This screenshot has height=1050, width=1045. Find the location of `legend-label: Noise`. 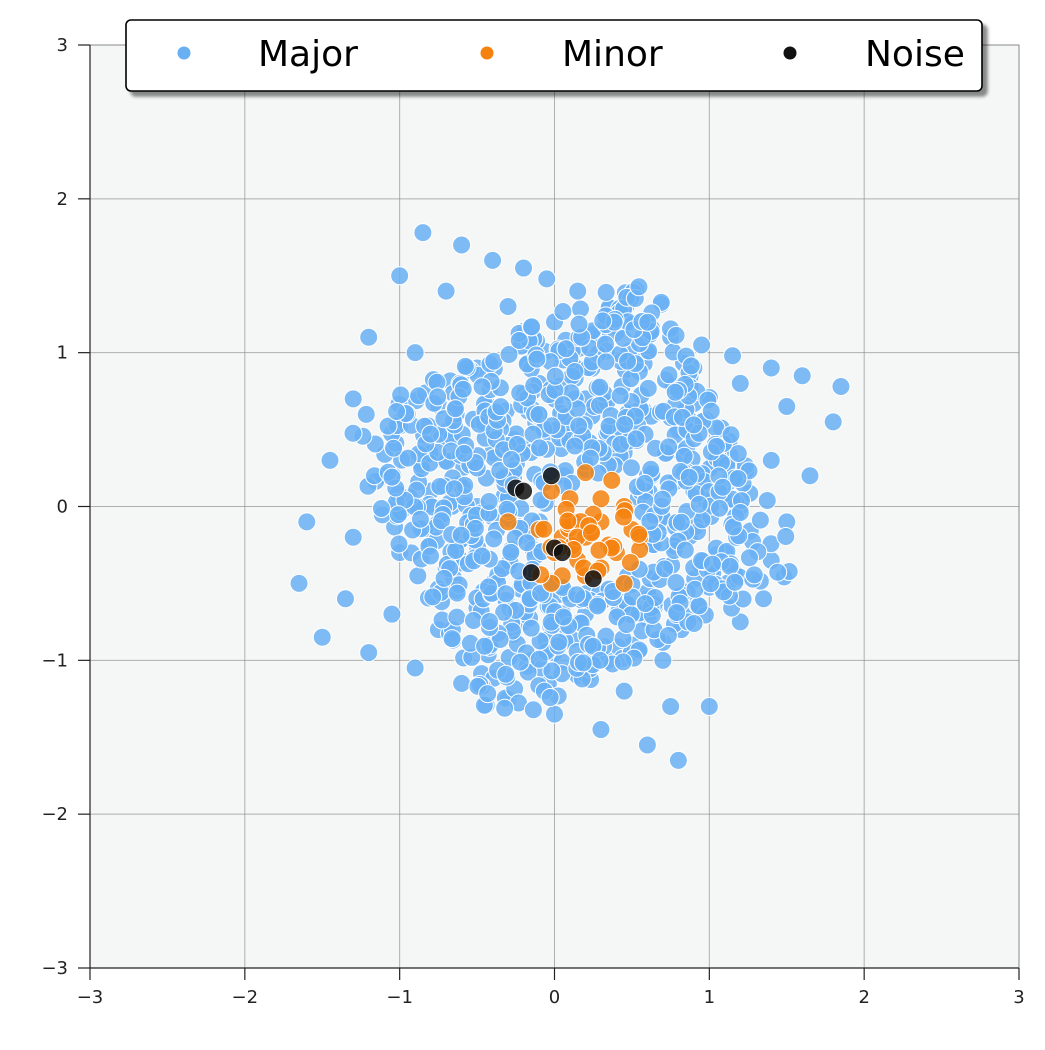

legend-label: Noise is located at coordinates (915, 54).